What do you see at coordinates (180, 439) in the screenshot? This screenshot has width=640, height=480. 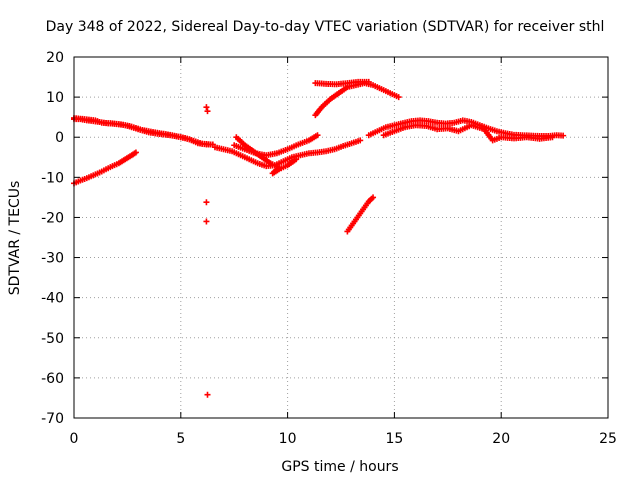 I see `x-tick-label: 5` at bounding box center [180, 439].